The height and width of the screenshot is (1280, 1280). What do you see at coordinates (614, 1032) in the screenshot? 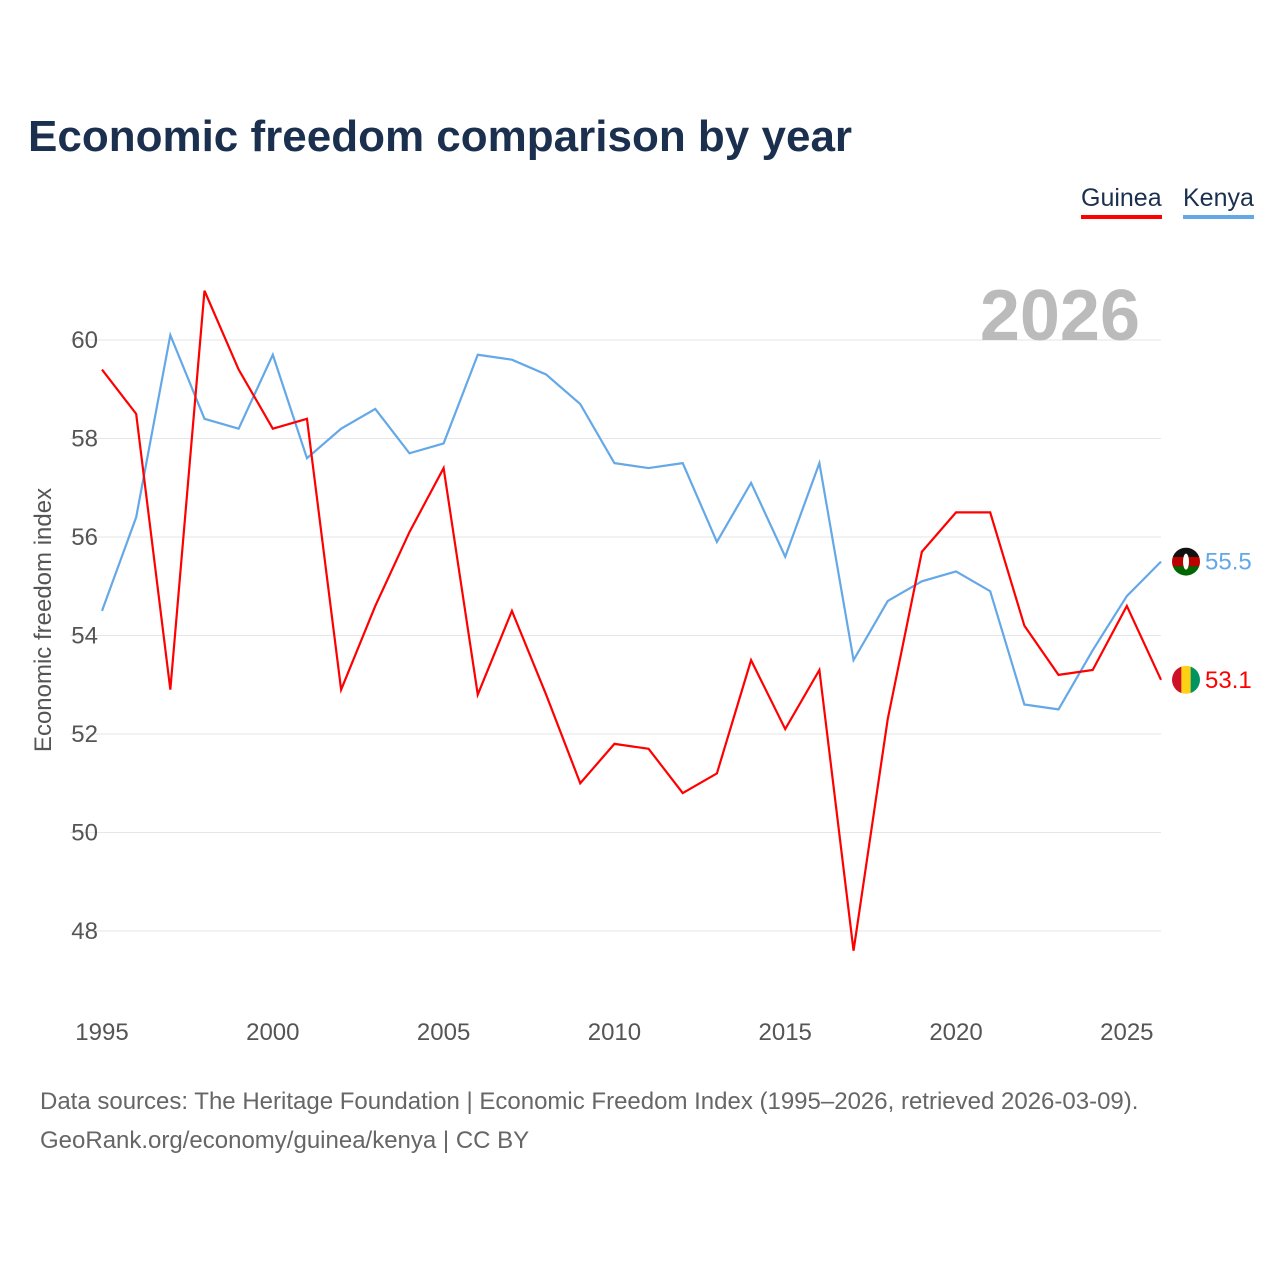
I see `x-tick-label: 2010` at bounding box center [614, 1032].